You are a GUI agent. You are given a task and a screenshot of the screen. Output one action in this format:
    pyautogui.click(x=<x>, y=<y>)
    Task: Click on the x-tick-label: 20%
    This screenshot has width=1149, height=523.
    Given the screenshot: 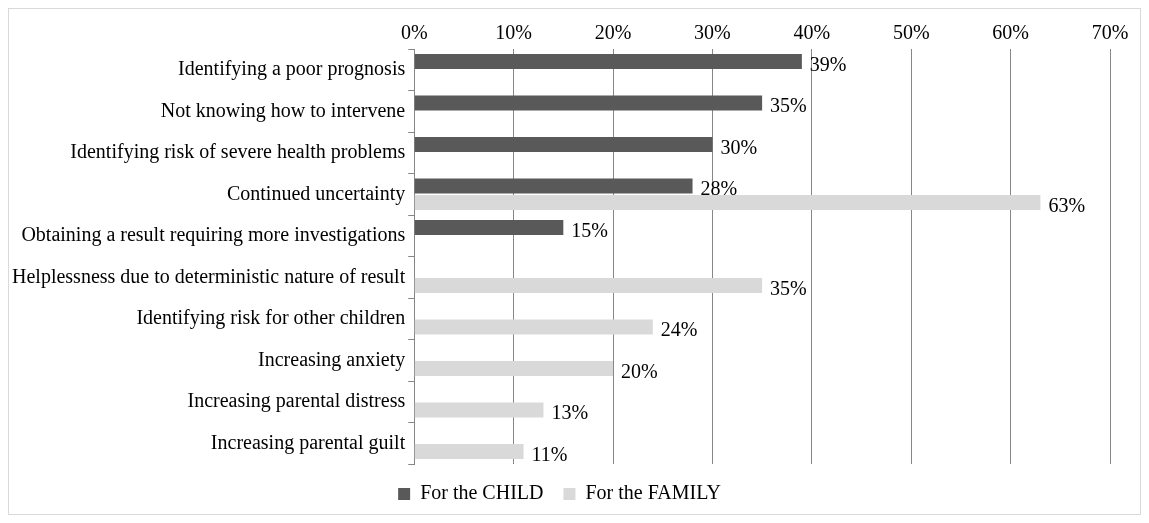 What is the action you would take?
    pyautogui.click(x=613, y=32)
    